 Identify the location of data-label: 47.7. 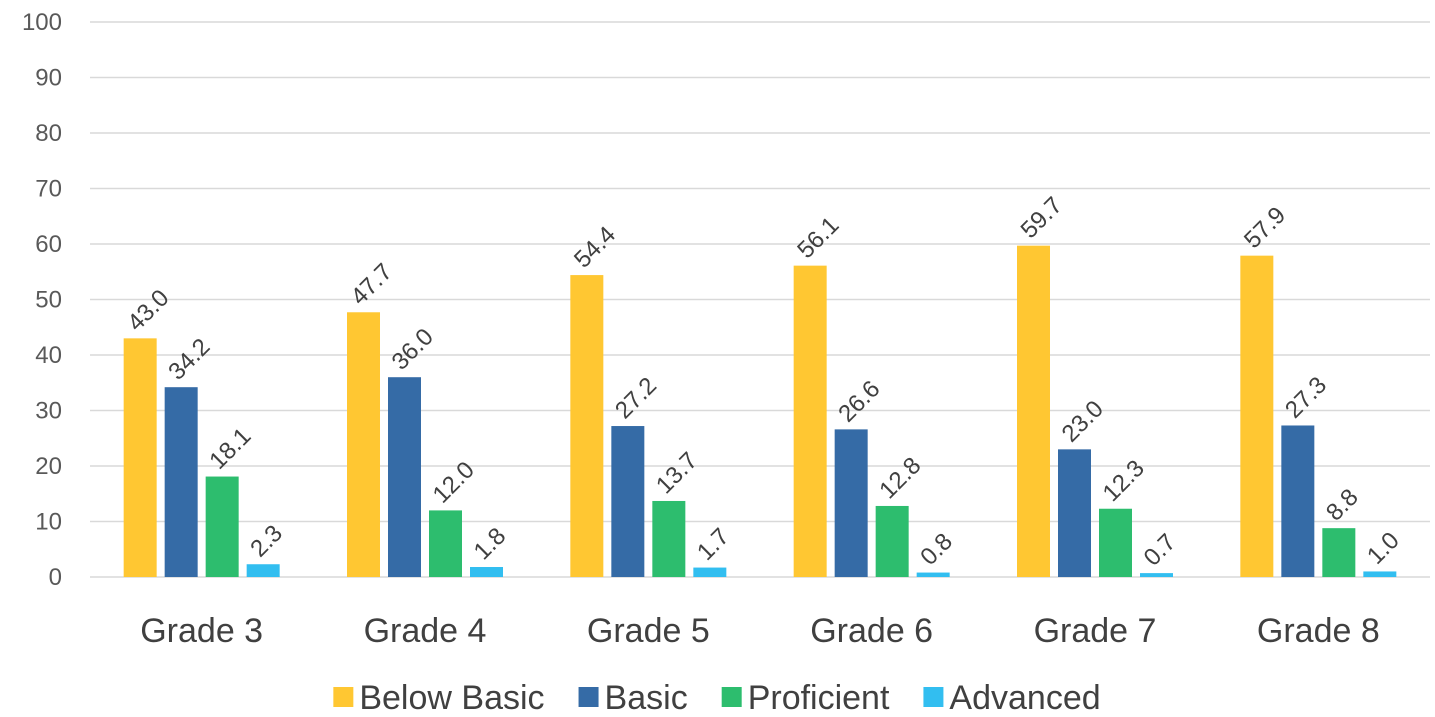
(372, 284).